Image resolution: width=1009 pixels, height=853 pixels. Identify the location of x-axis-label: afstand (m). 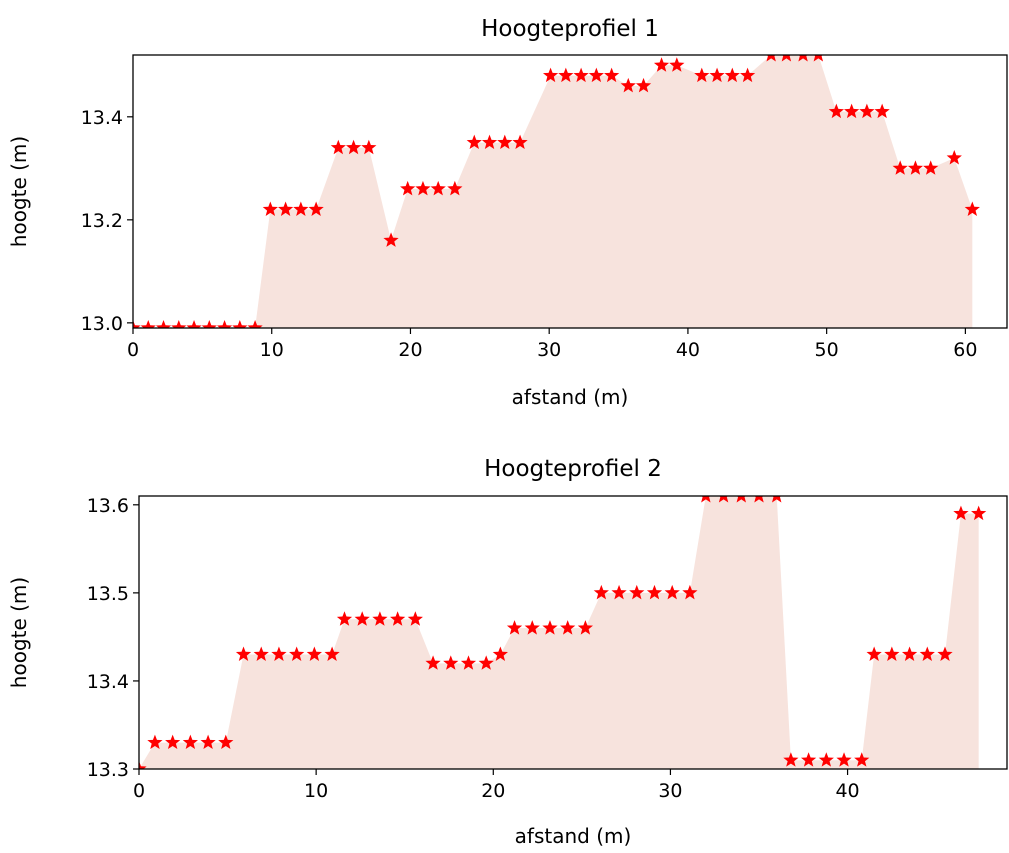
(570, 397).